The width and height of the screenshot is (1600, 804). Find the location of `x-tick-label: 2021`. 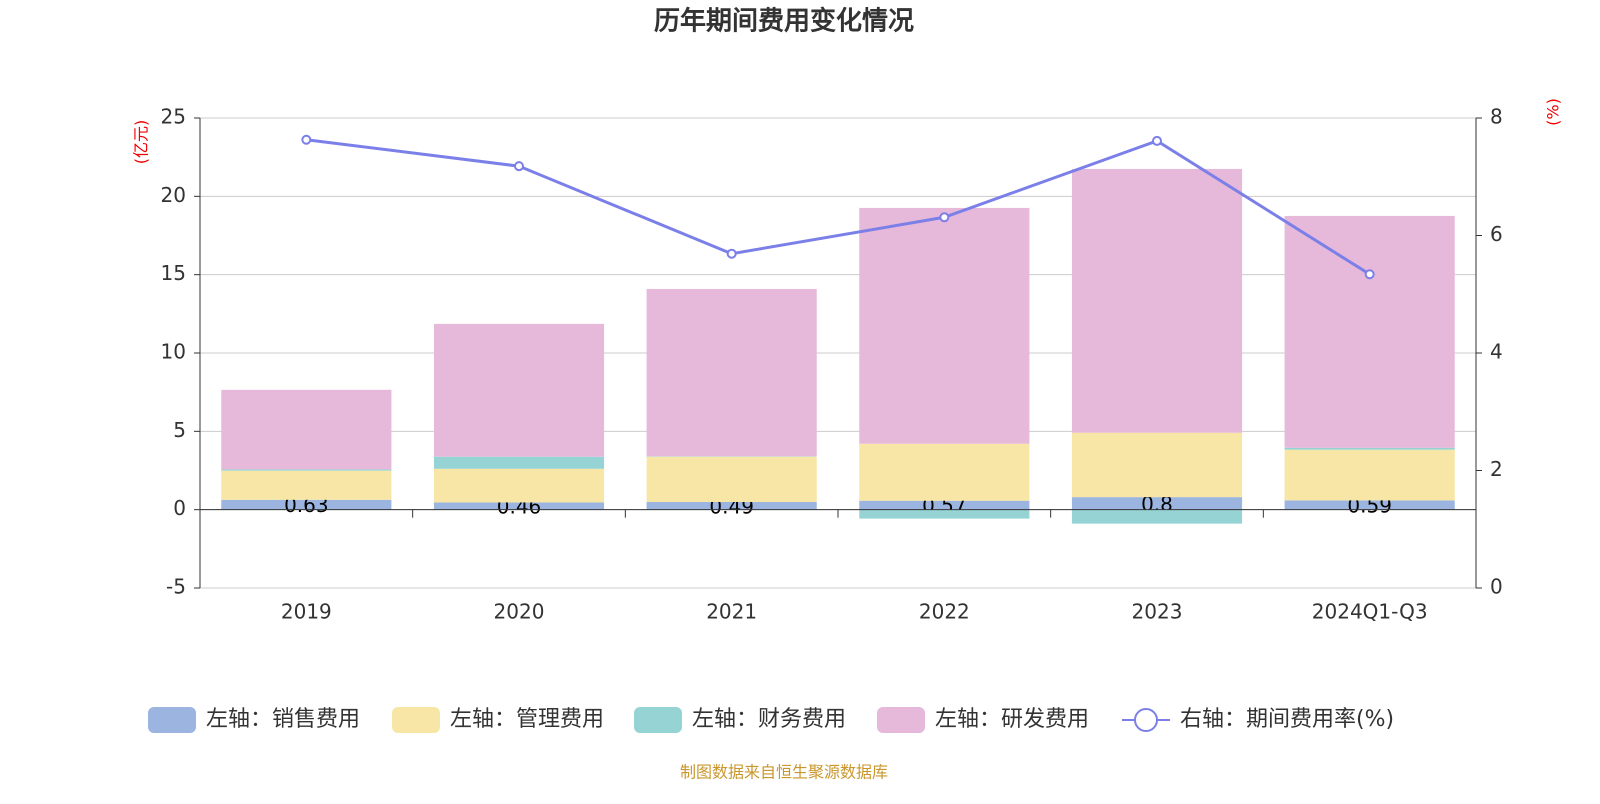

x-tick-label: 2021 is located at coordinates (731, 612).